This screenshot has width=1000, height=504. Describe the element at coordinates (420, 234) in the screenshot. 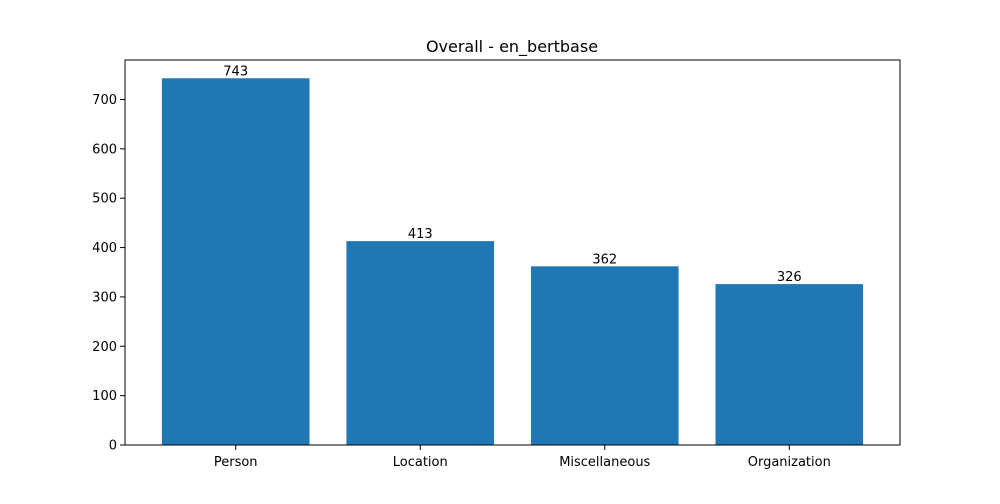

I see `bar-value-label: 413` at that location.